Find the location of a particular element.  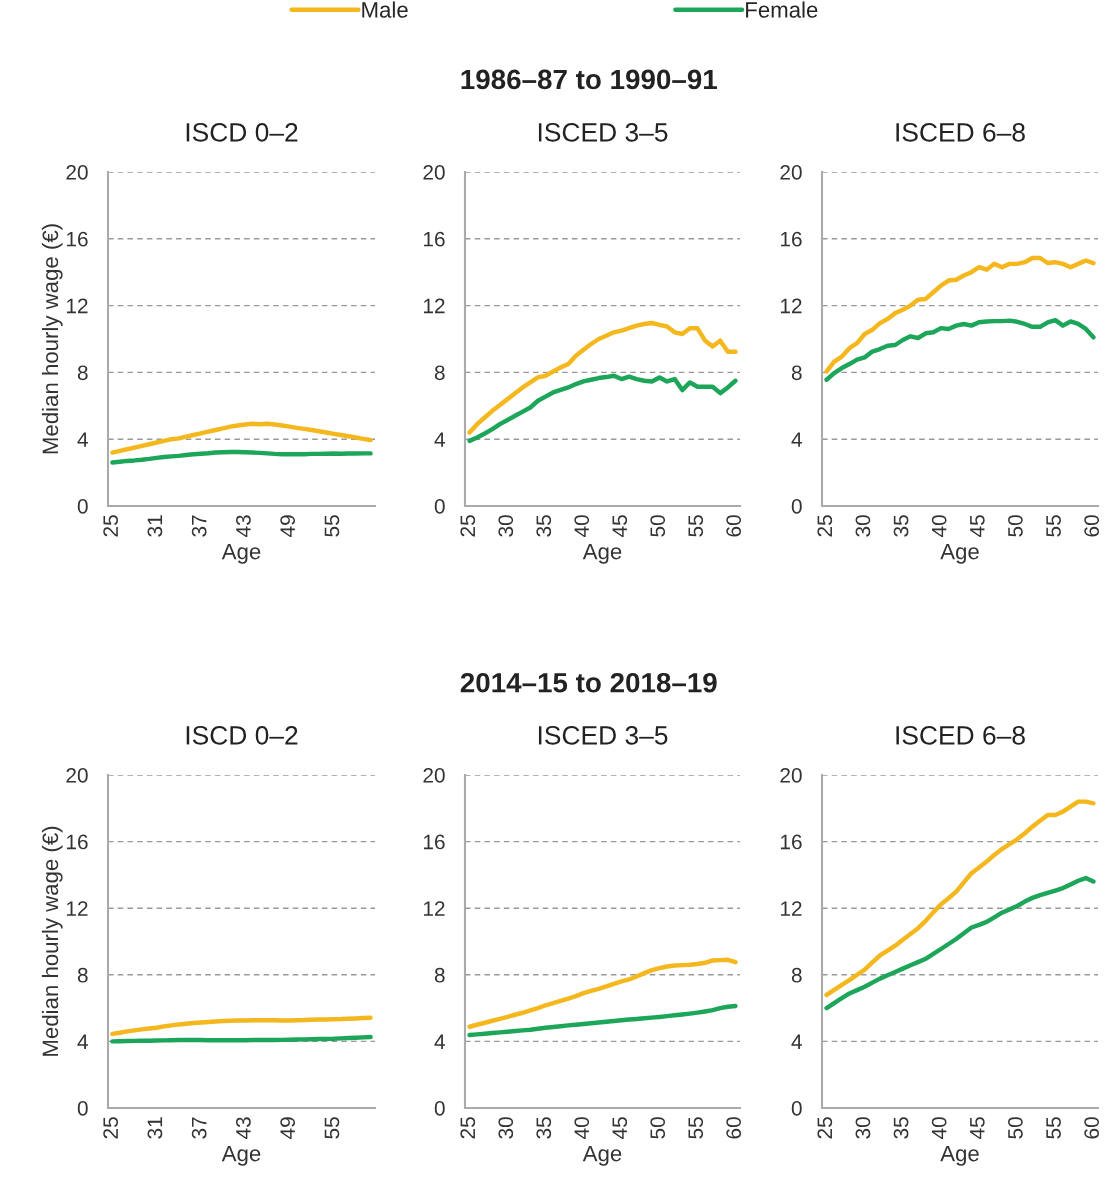

chart-subtitle: 1986–87 to 1990–91 is located at coordinates (589, 79).